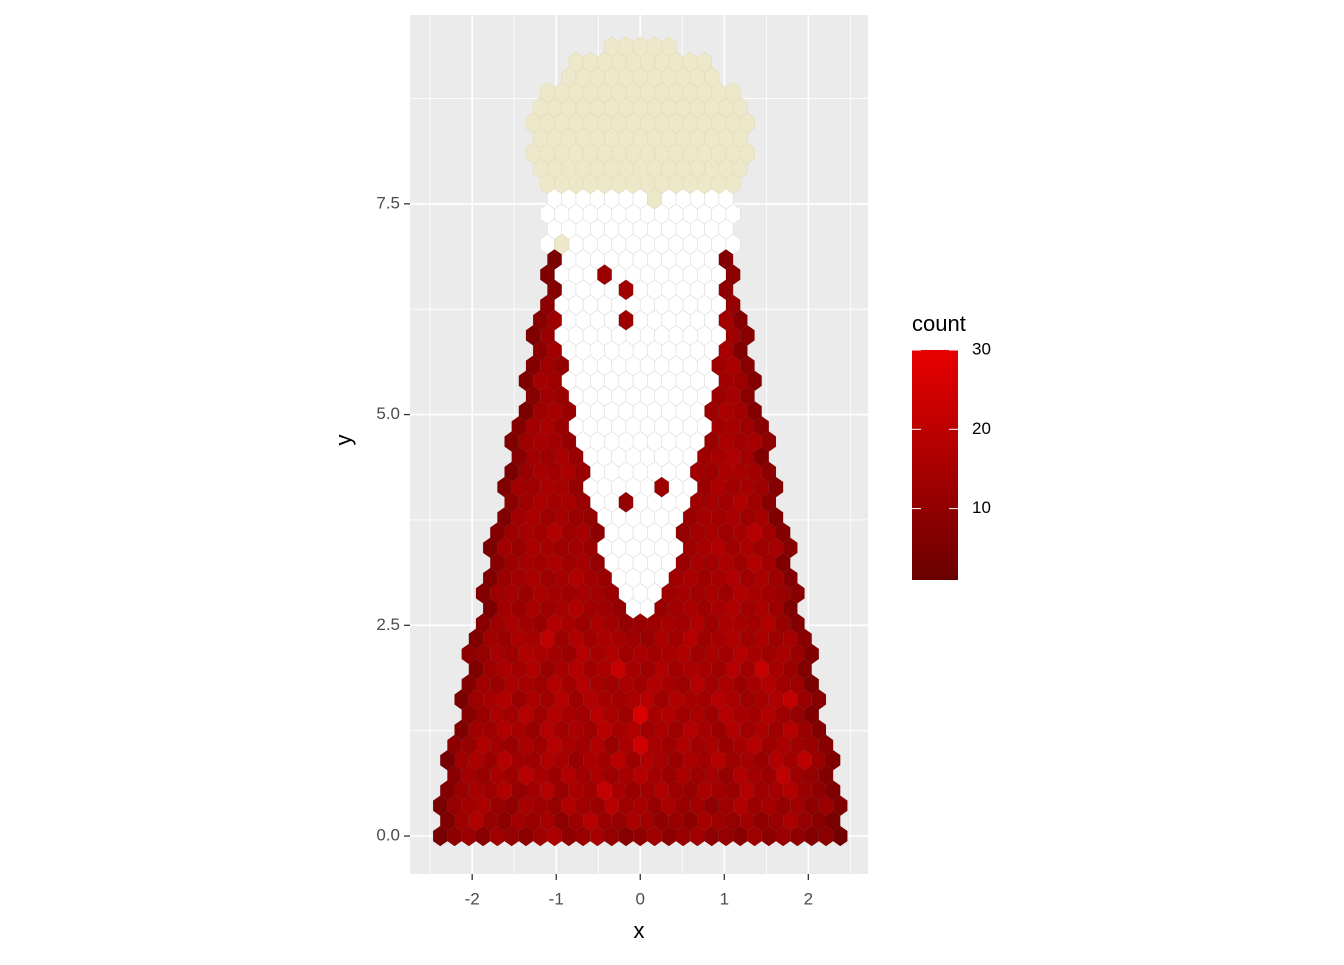 The image size is (1344, 965). What do you see at coordinates (981, 428) in the screenshot?
I see `legend-tick-label: 20` at bounding box center [981, 428].